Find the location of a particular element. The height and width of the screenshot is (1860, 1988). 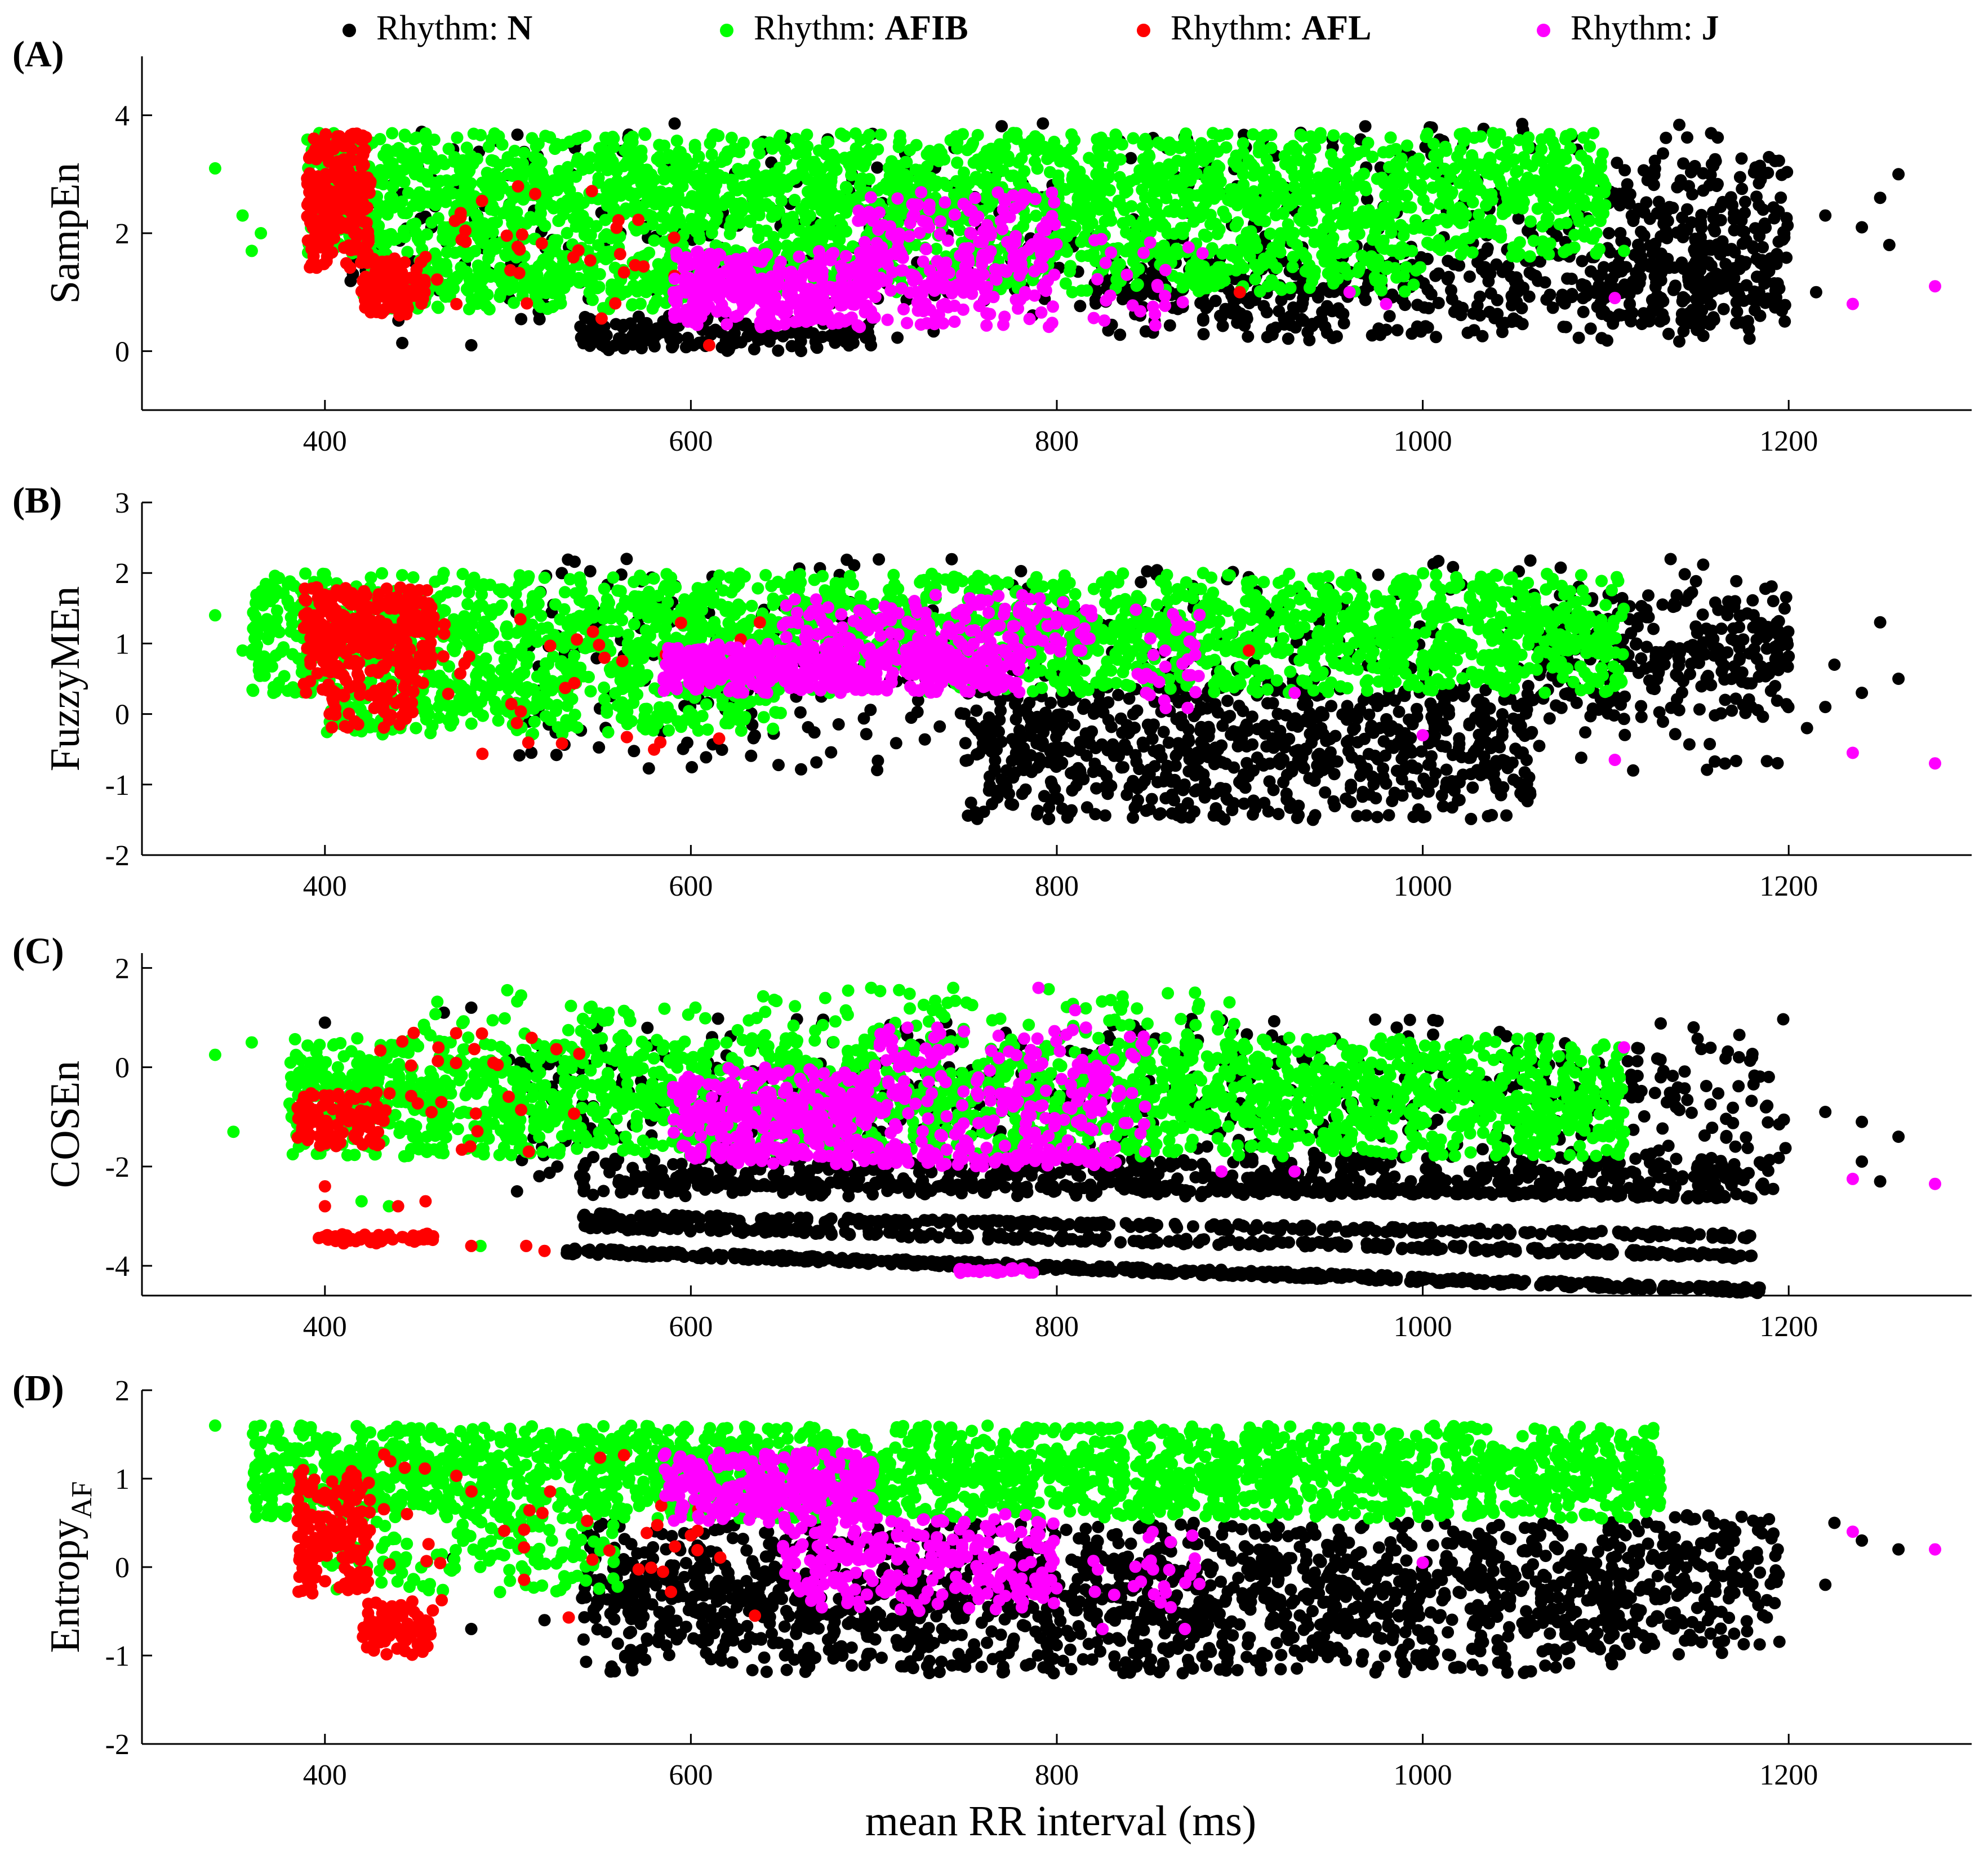

legend-label-afl: Rhythm: AFL is located at coordinates (1272, 28).